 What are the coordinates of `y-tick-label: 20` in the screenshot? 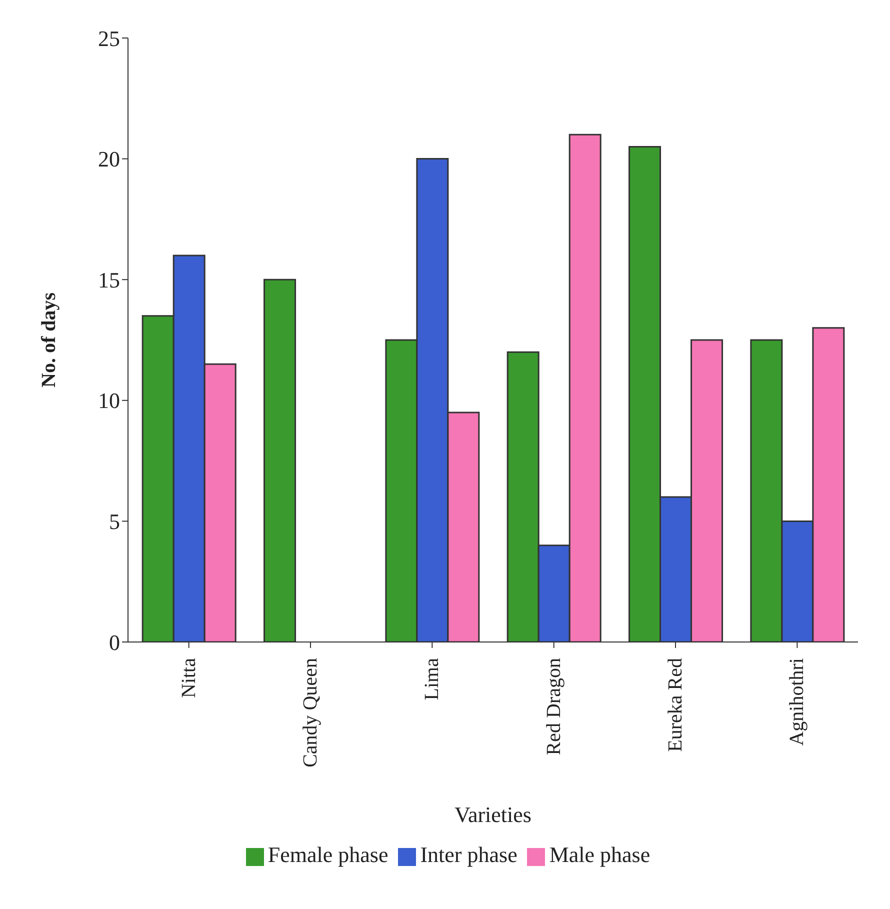 It's located at (109, 159).